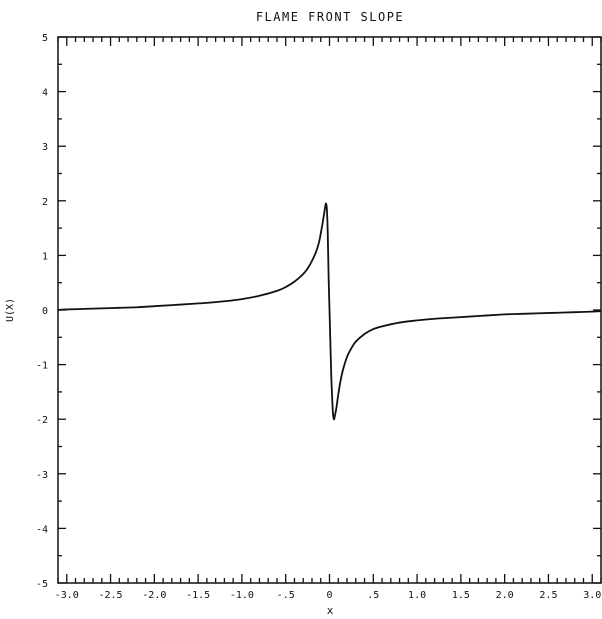 The image size is (602, 619). I want to click on x-tick-label: 0, so click(329, 595).